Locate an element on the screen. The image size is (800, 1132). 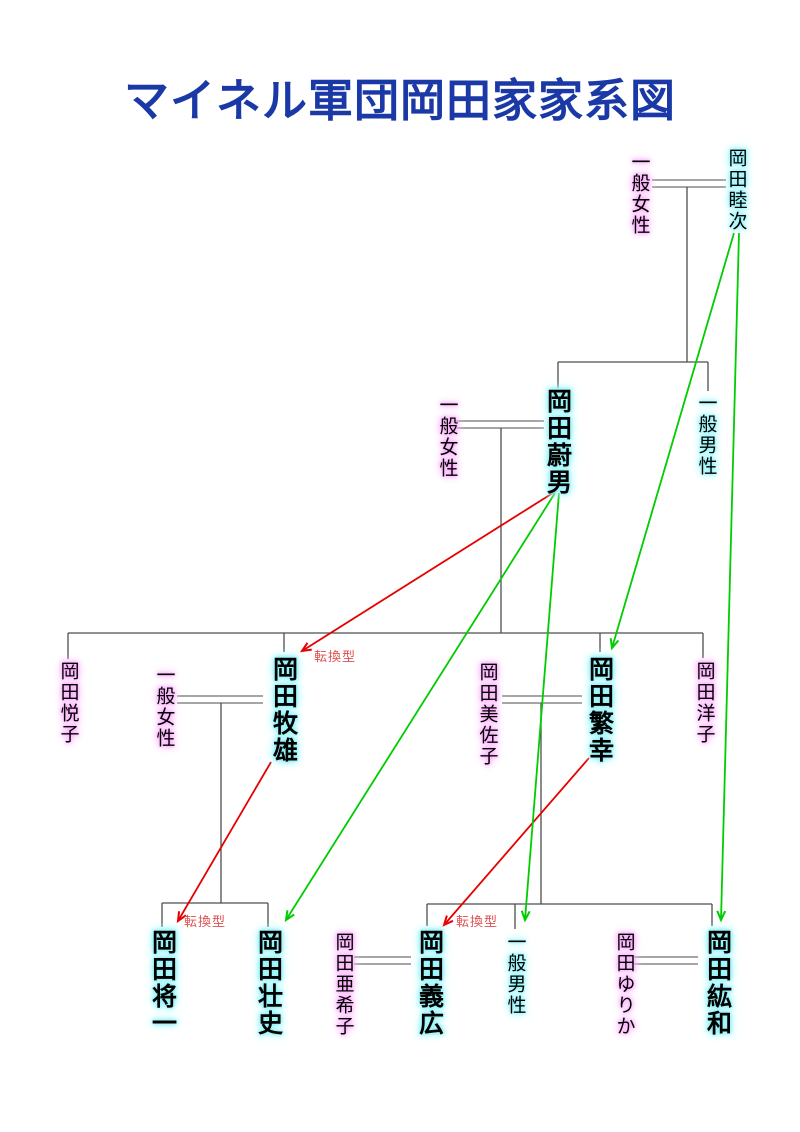
green-arrow-utsuo-to-gen4man is located at coordinates (540, 707).